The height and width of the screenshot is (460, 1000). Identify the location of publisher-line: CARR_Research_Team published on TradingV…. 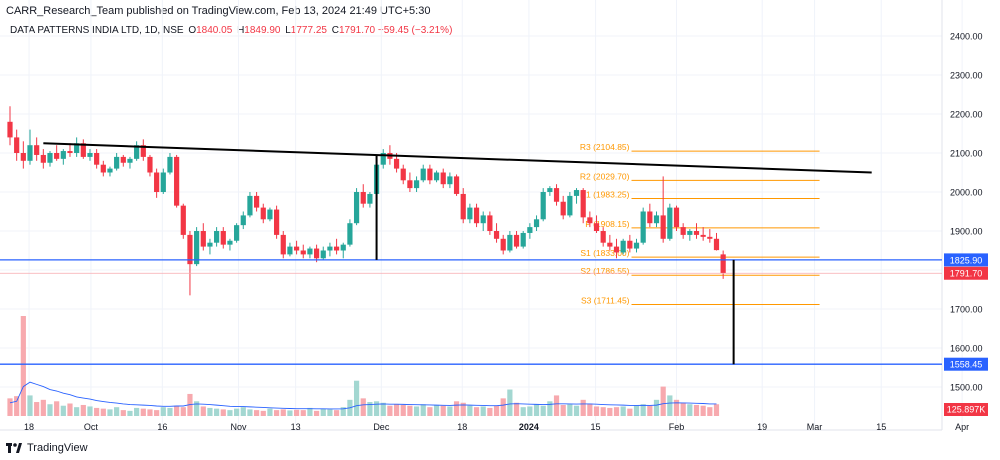
(218, 11).